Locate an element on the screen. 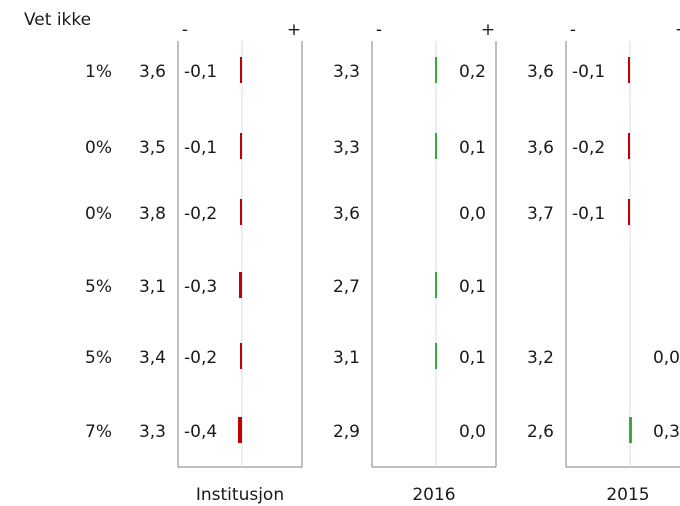 The image size is (680, 506). score-value: 2,6 is located at coordinates (540, 432).